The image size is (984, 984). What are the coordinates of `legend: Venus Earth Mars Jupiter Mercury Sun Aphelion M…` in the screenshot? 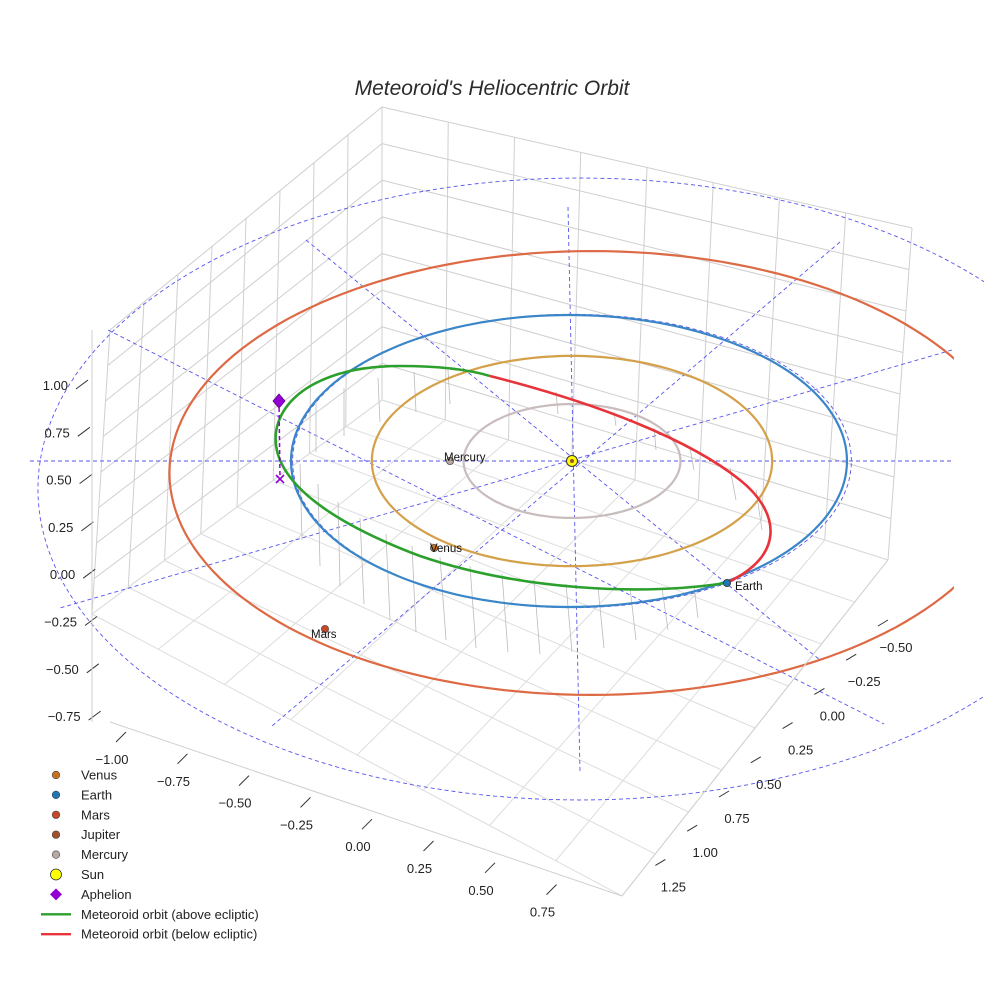 It's located at (150, 855).